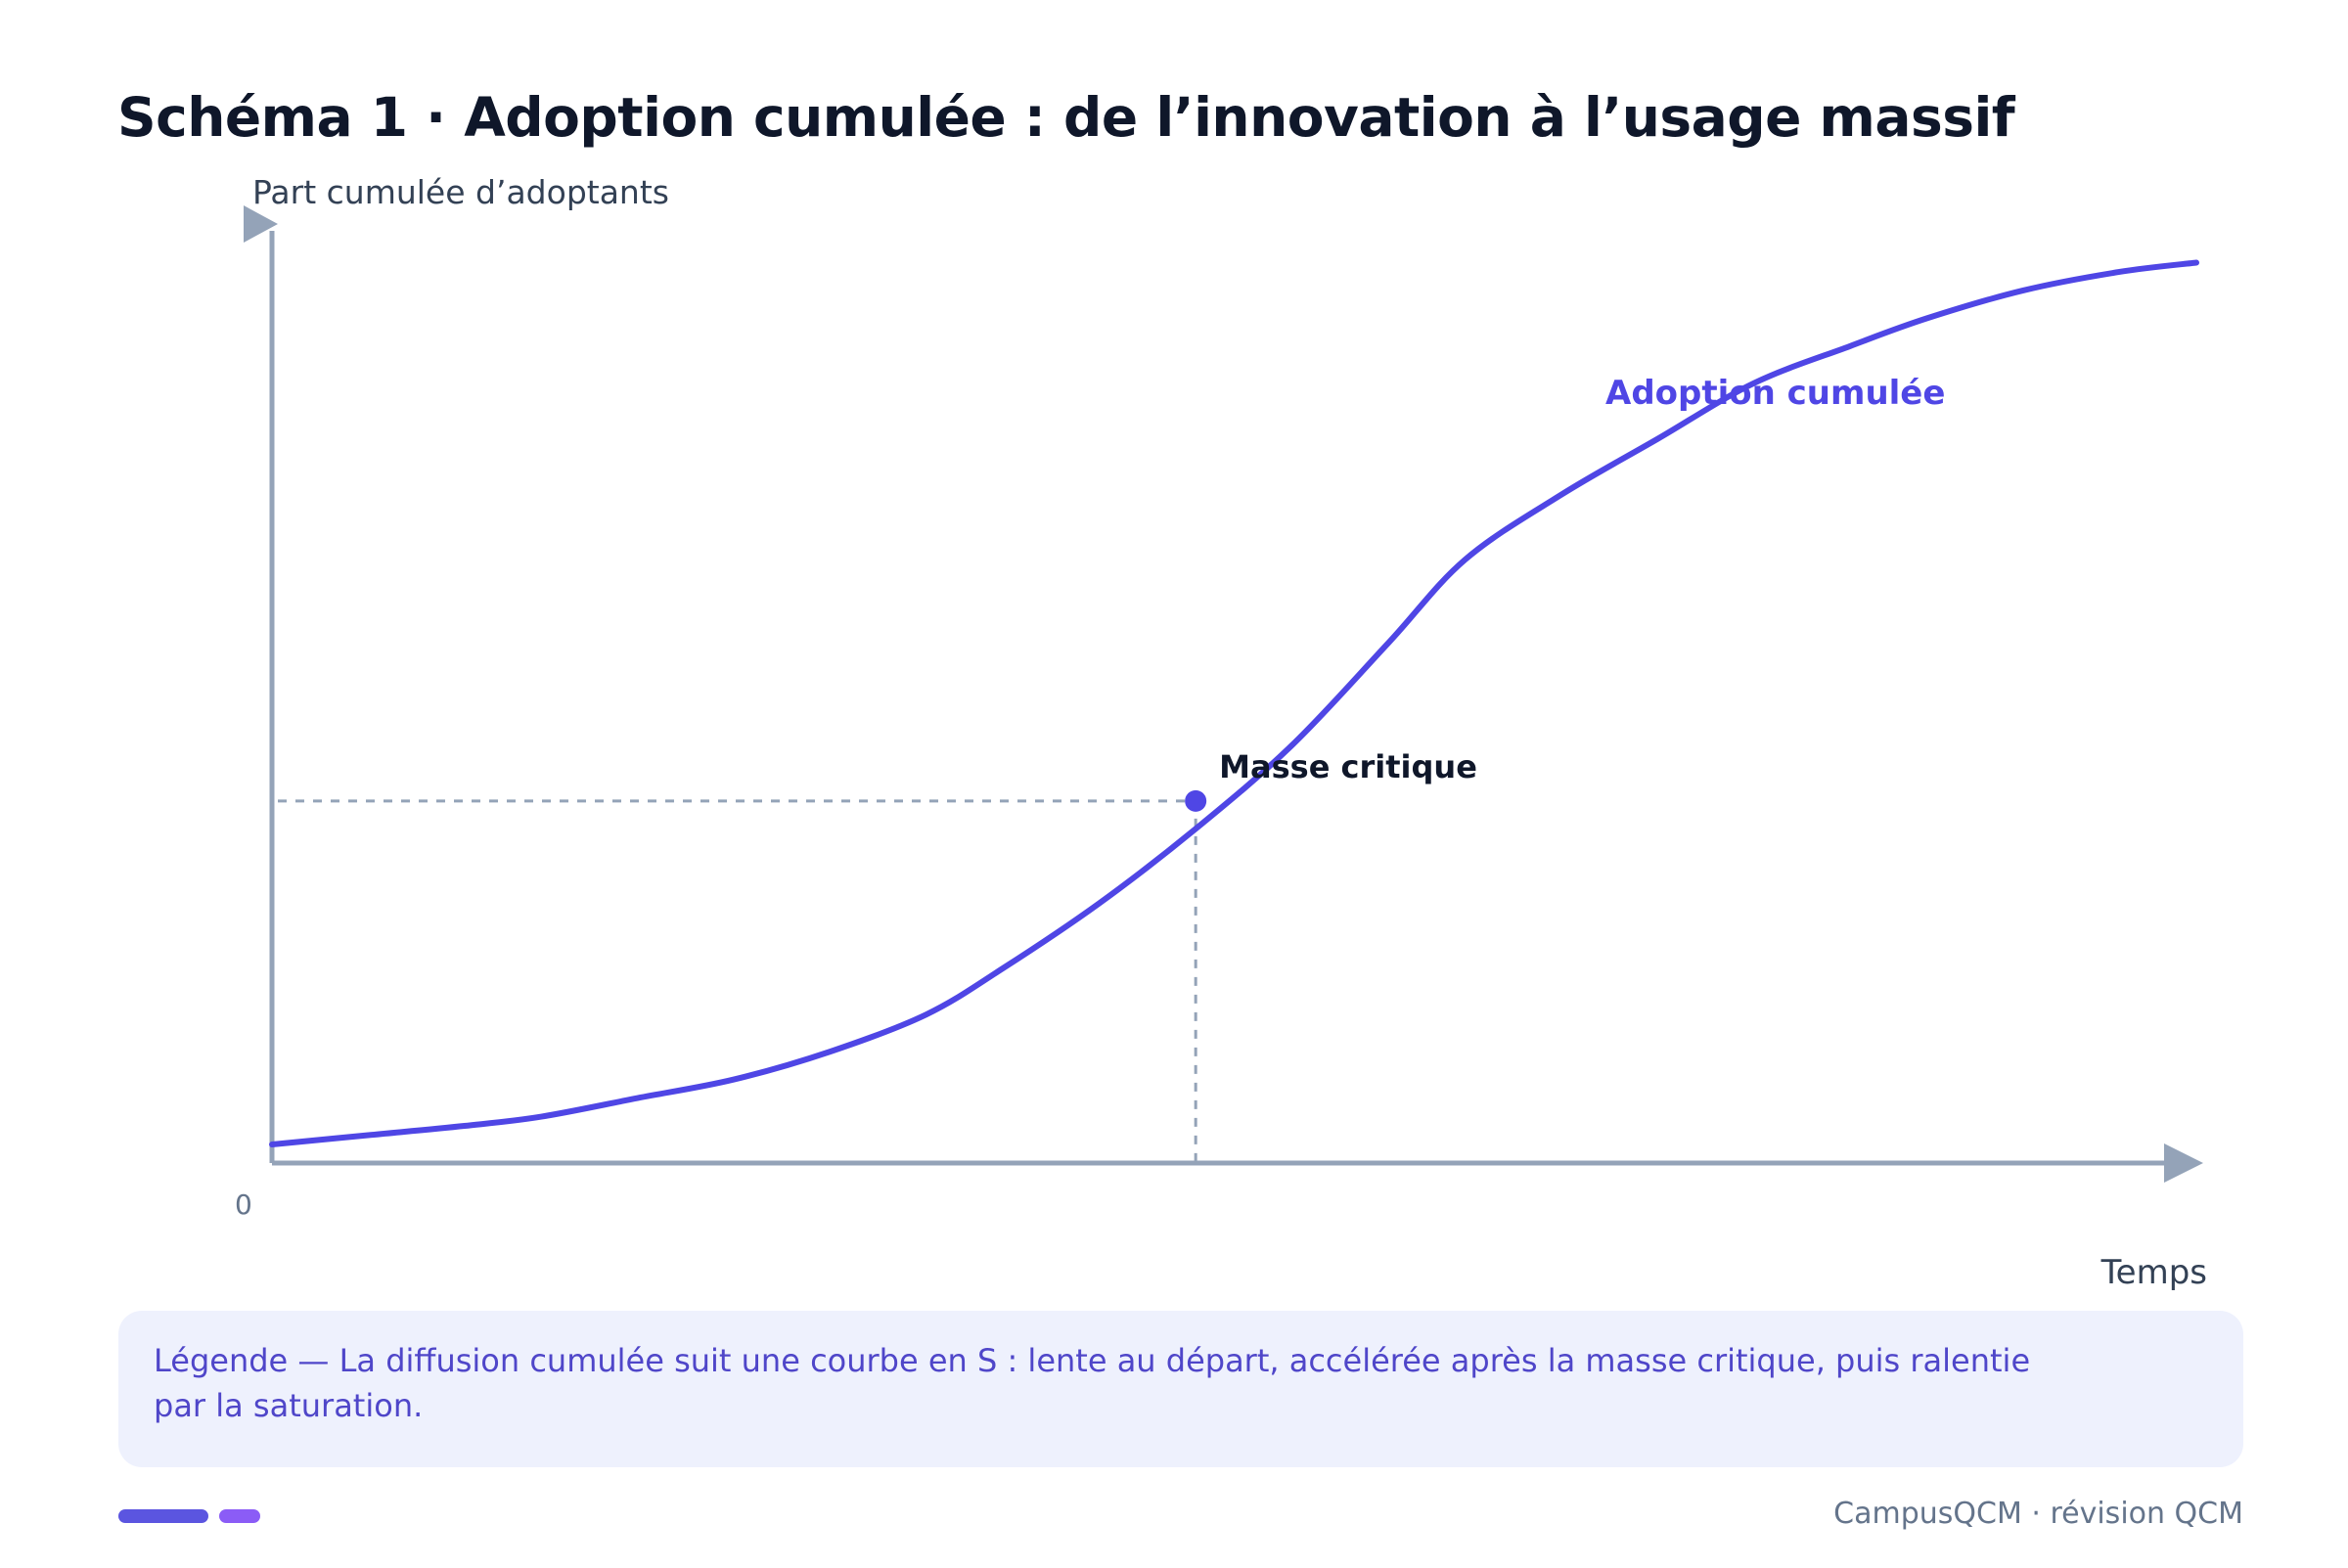 This screenshot has height=1568, width=2348. Describe the element at coordinates (2153, 1272) in the screenshot. I see `x-axis-label: Temps` at that location.